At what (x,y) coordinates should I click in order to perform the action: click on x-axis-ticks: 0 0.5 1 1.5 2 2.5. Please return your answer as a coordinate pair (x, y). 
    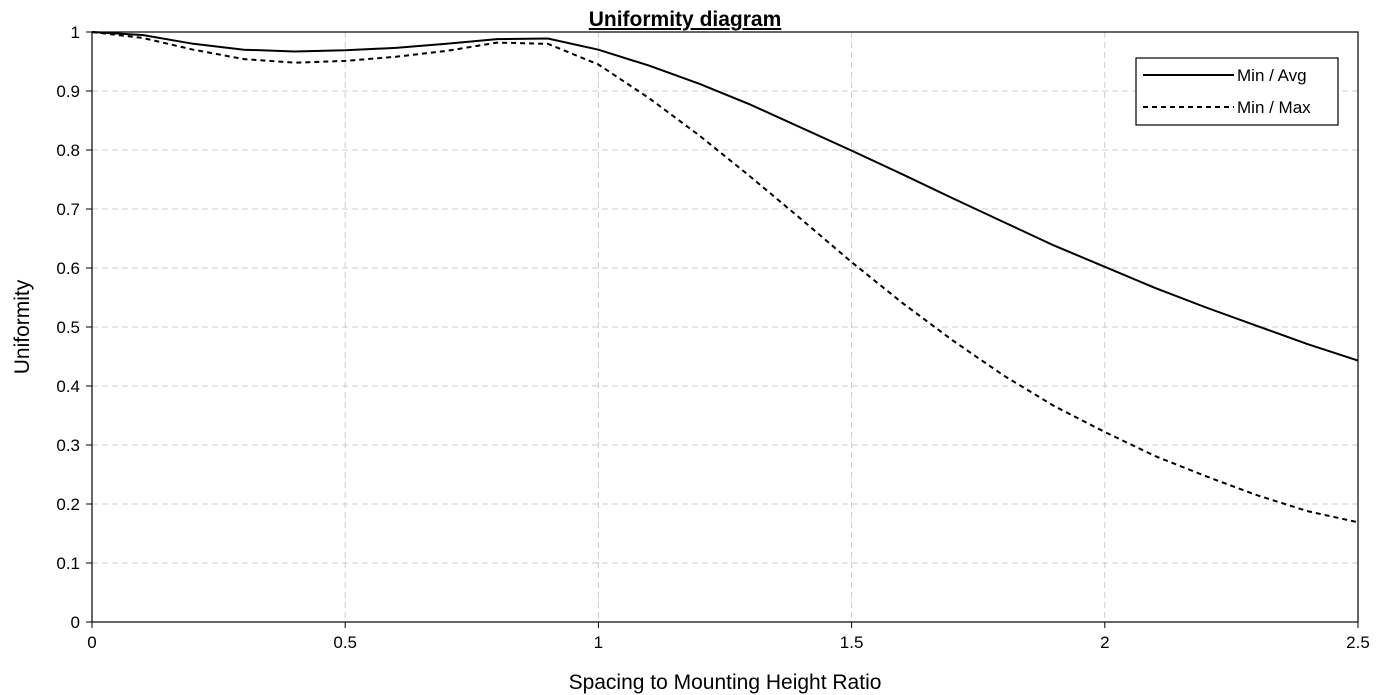
    Looking at the image, I should click on (728, 637).